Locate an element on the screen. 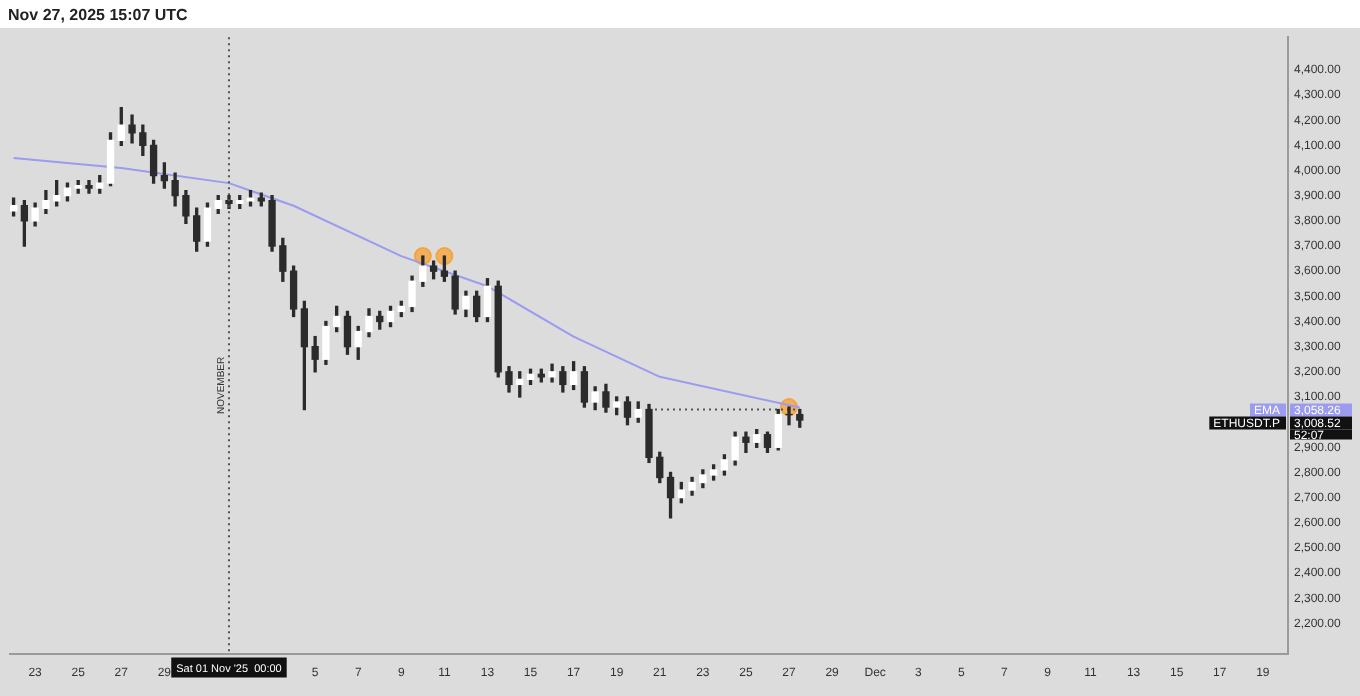 Image resolution: width=1360 pixels, height=696 pixels. chart-title: Nov 27, 2025 15:07 UTC is located at coordinates (98, 15).